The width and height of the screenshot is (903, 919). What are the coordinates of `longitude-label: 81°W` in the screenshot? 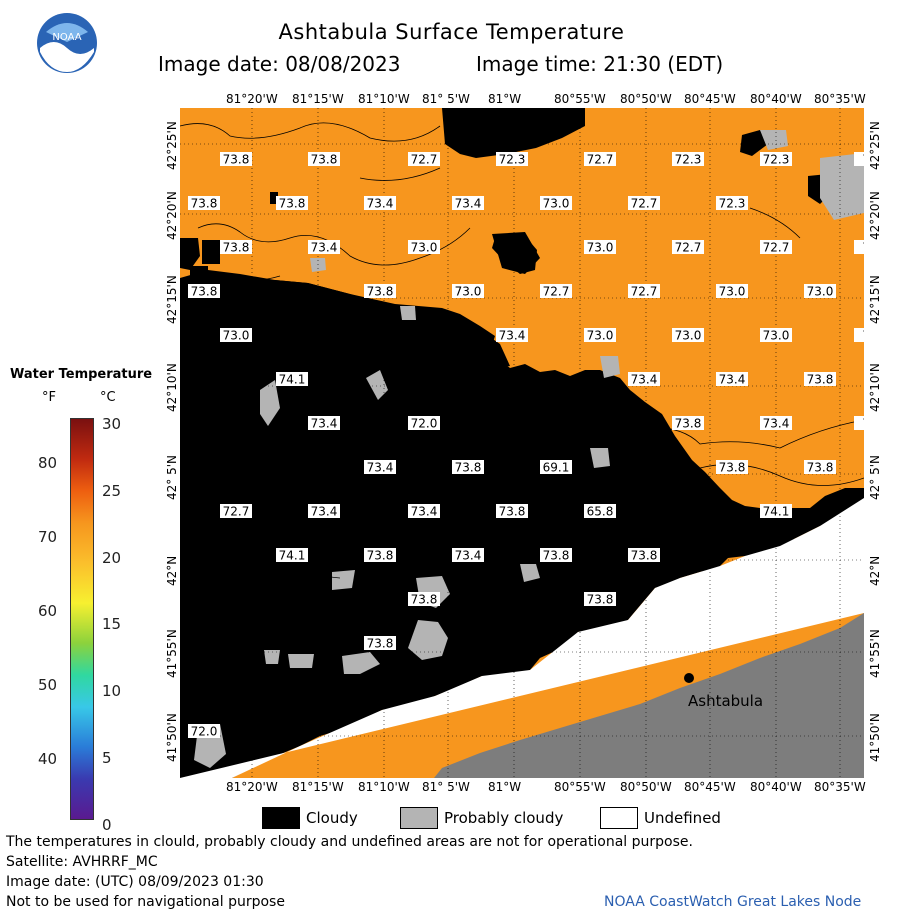 It's located at (505, 99).